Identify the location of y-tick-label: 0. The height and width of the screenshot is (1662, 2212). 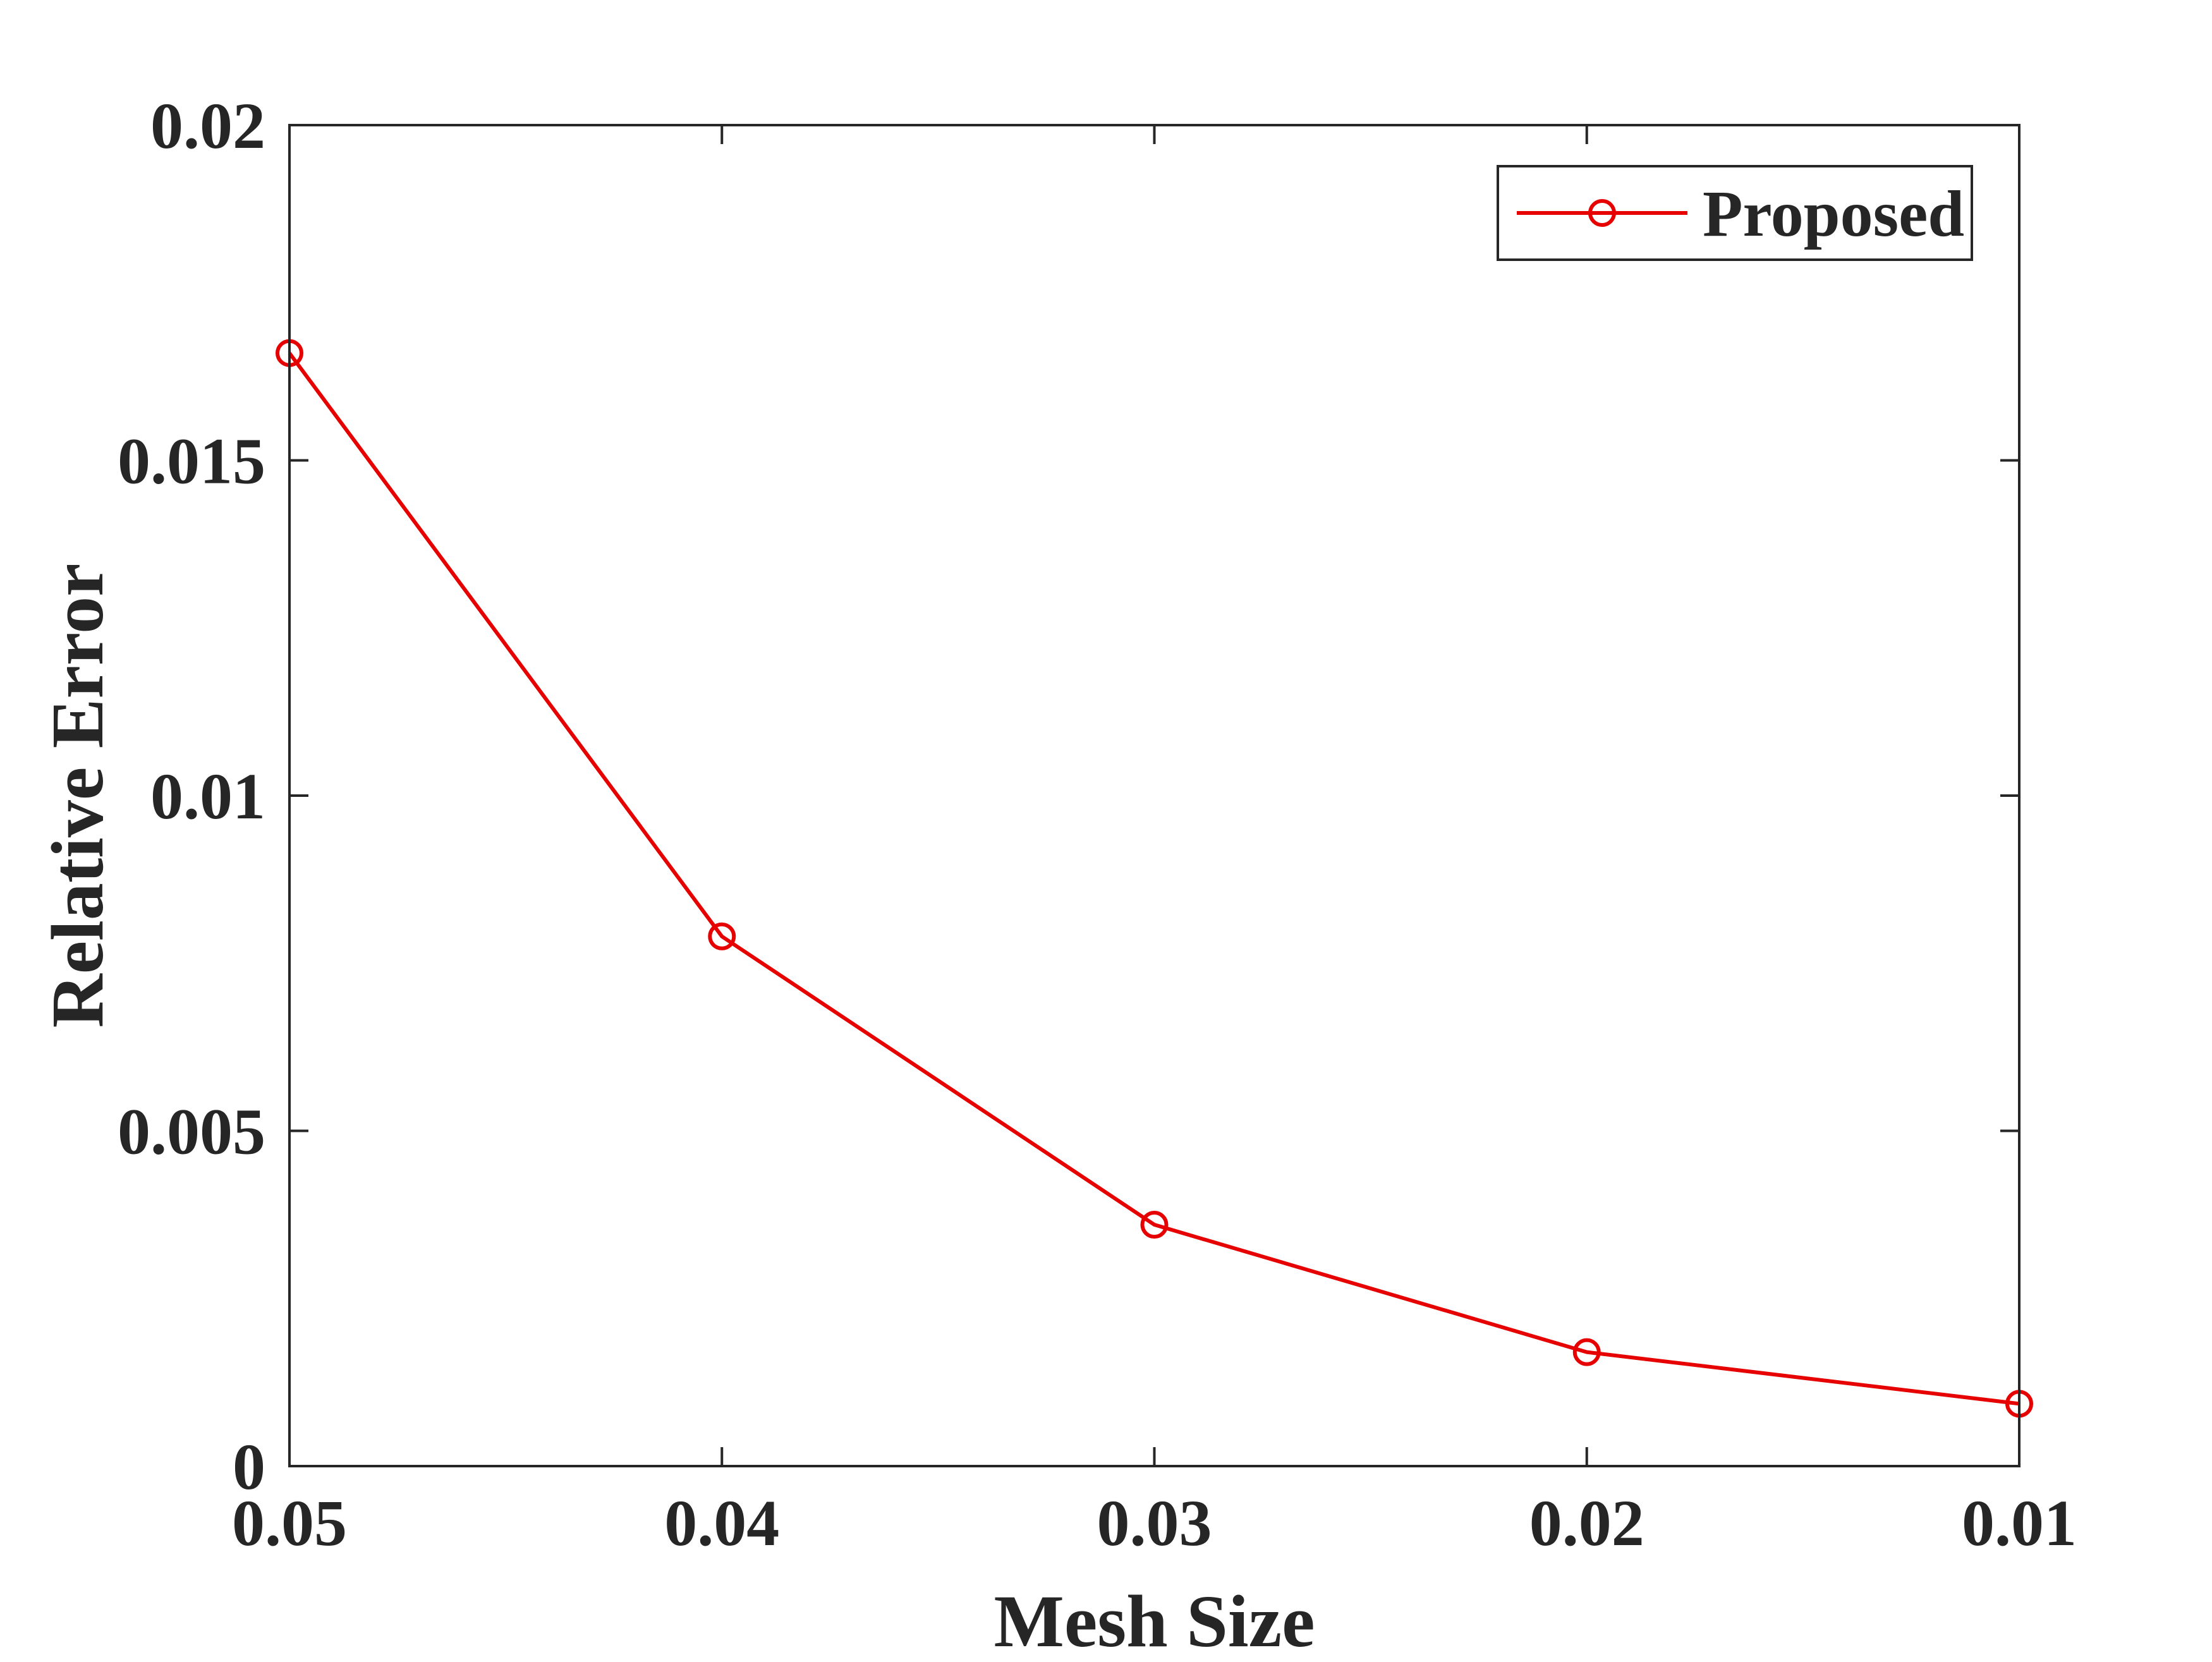
(249, 1467).